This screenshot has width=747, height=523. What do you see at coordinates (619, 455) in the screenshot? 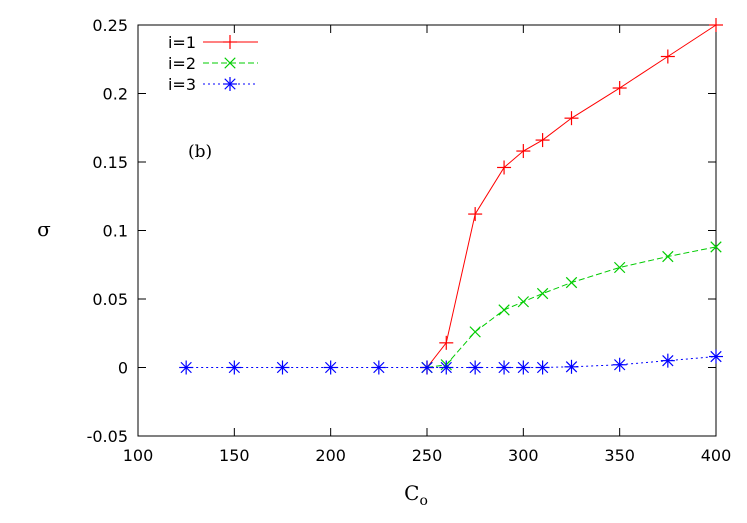
I see `x-tick-label: 350` at bounding box center [619, 455].